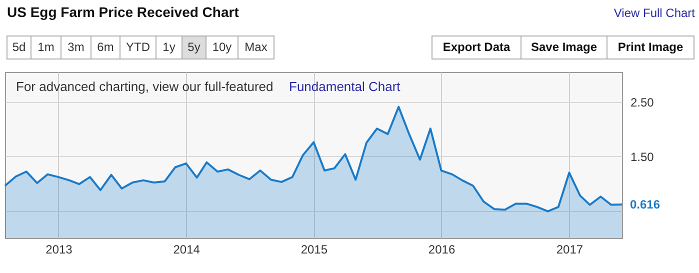 The image size is (699, 273). I want to click on text: 3m, so click(76, 47).